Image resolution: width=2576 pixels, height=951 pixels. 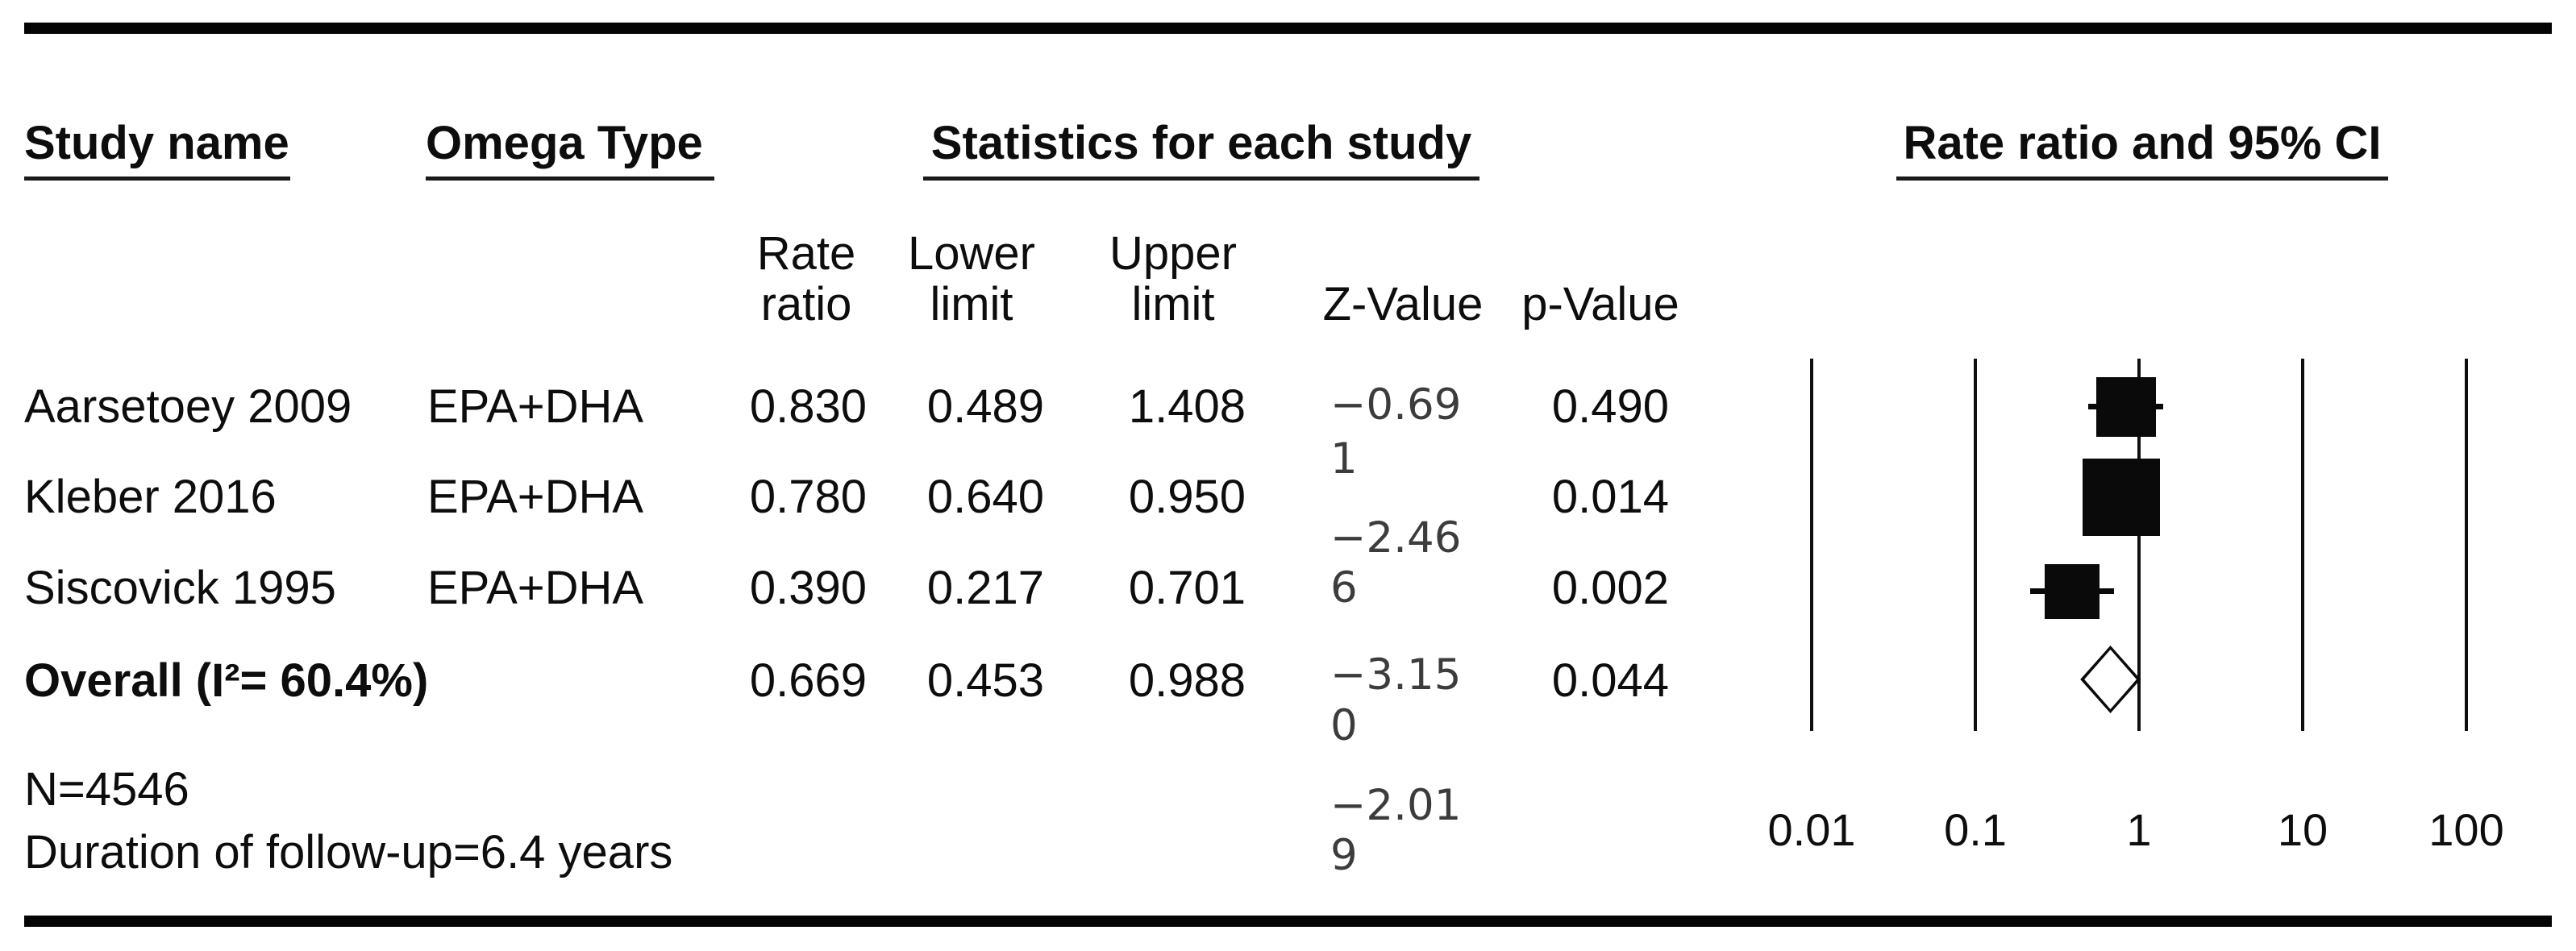 I want to click on p-value-cell: 0.002, so click(x=1610, y=588).